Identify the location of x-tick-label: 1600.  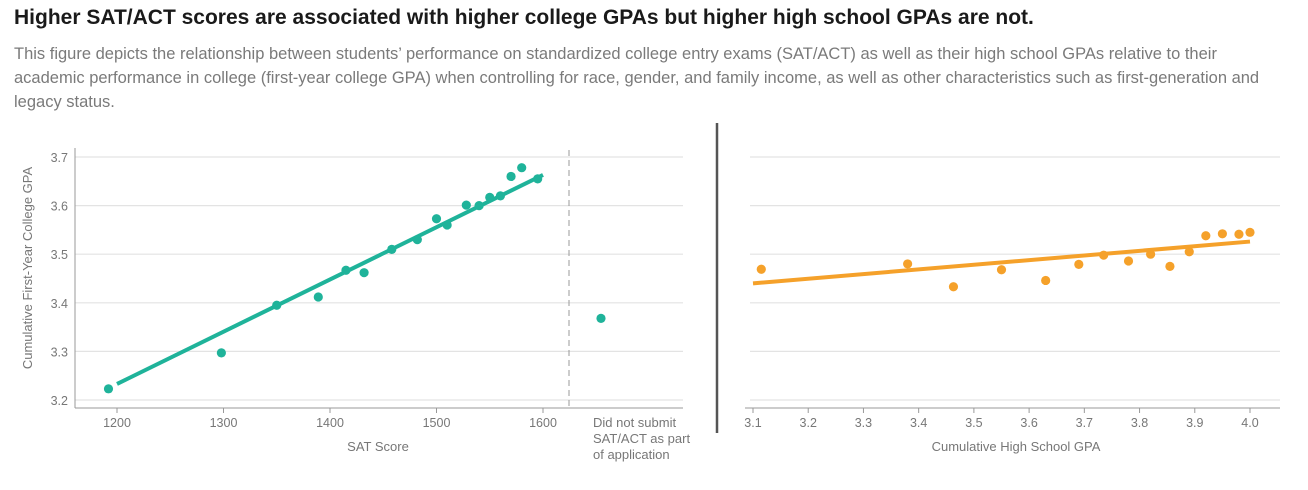
(543, 423).